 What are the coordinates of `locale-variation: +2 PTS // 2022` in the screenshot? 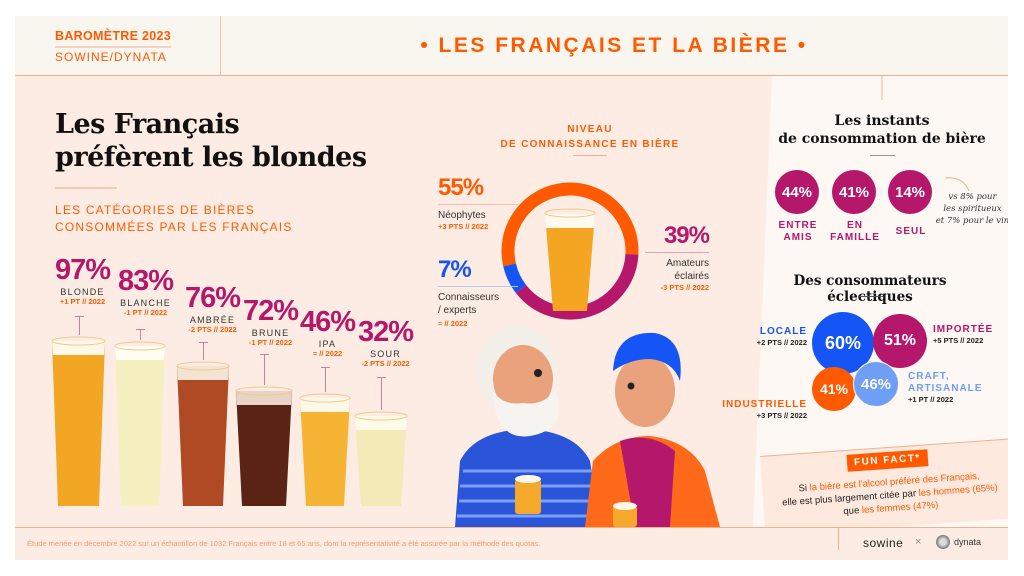 It's located at (781, 342).